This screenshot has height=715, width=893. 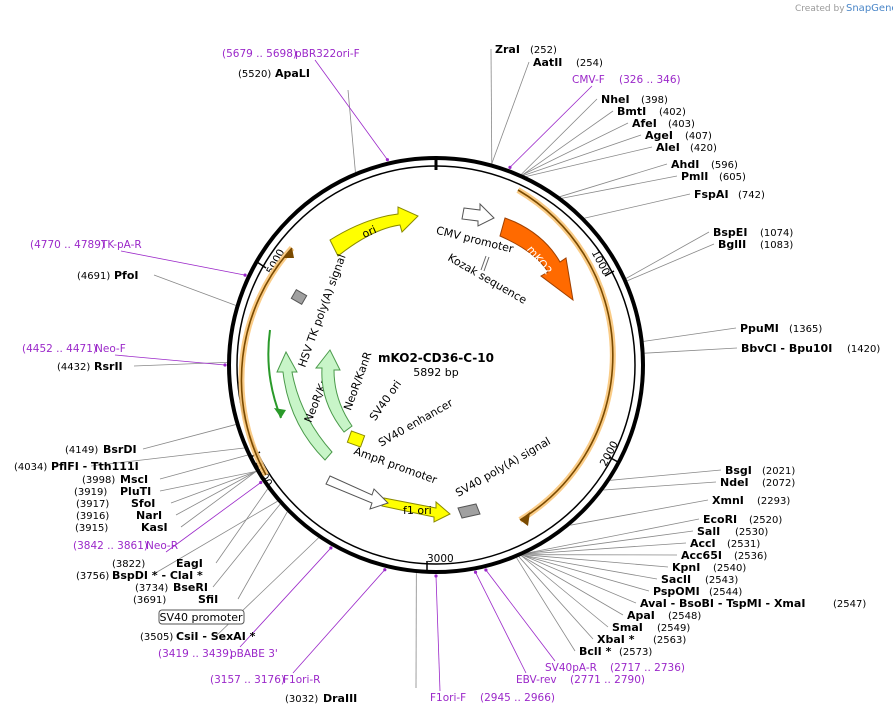 I want to click on site-position-right: (2547), so click(x=849, y=604).